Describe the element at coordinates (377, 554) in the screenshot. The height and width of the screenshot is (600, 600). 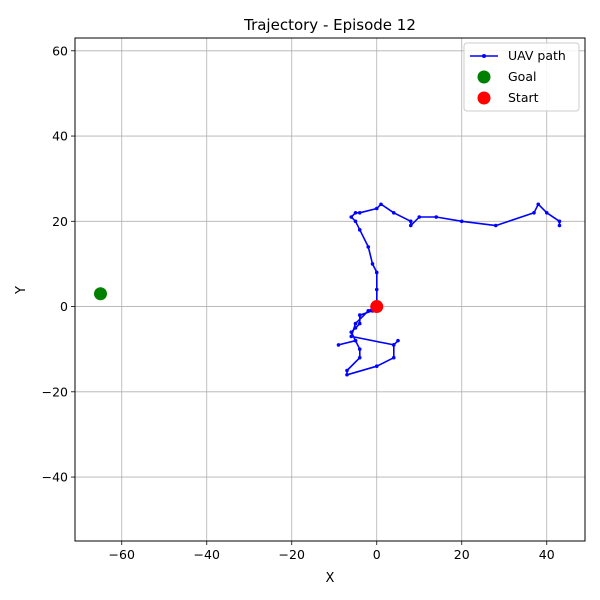
I see `x-tick-label: 0` at that location.